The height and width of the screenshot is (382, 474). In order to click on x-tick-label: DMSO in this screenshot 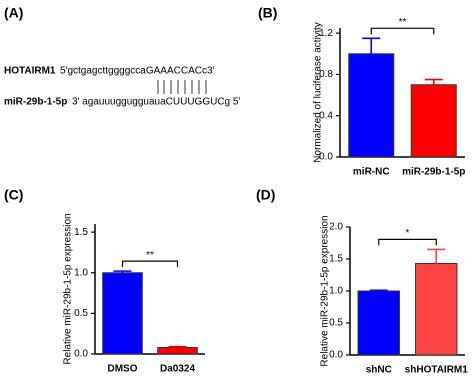, I will do `click(123, 369)`.